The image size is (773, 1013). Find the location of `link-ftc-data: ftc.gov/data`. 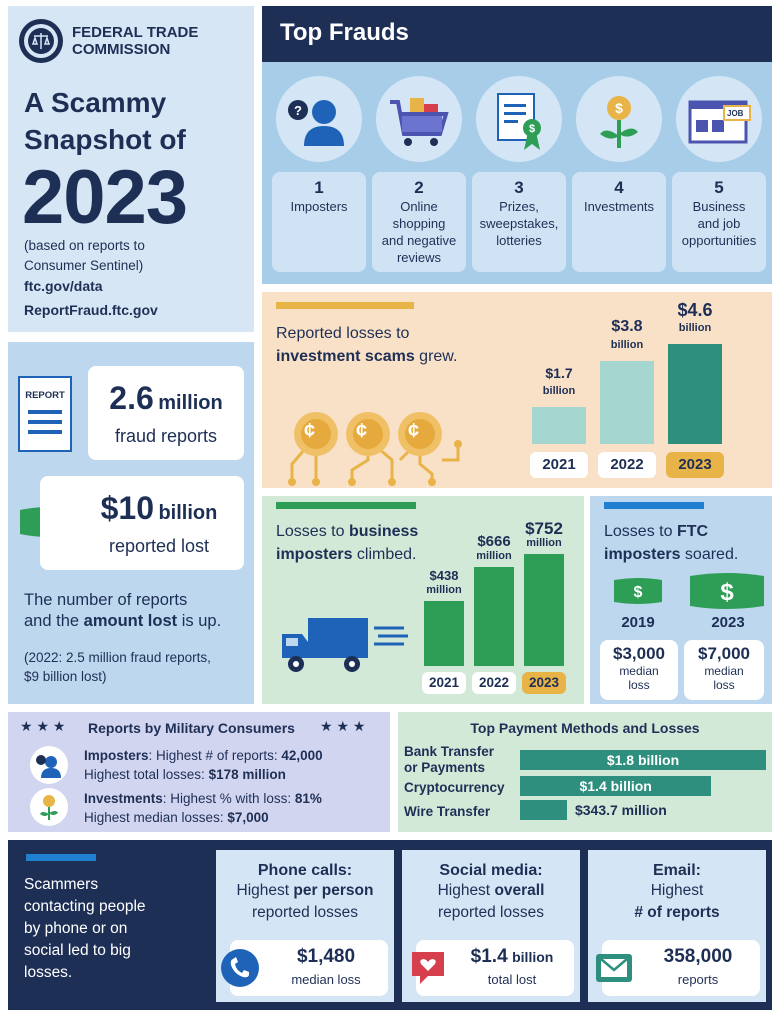

link-ftc-data: ftc.gov/data is located at coordinates (63, 286).